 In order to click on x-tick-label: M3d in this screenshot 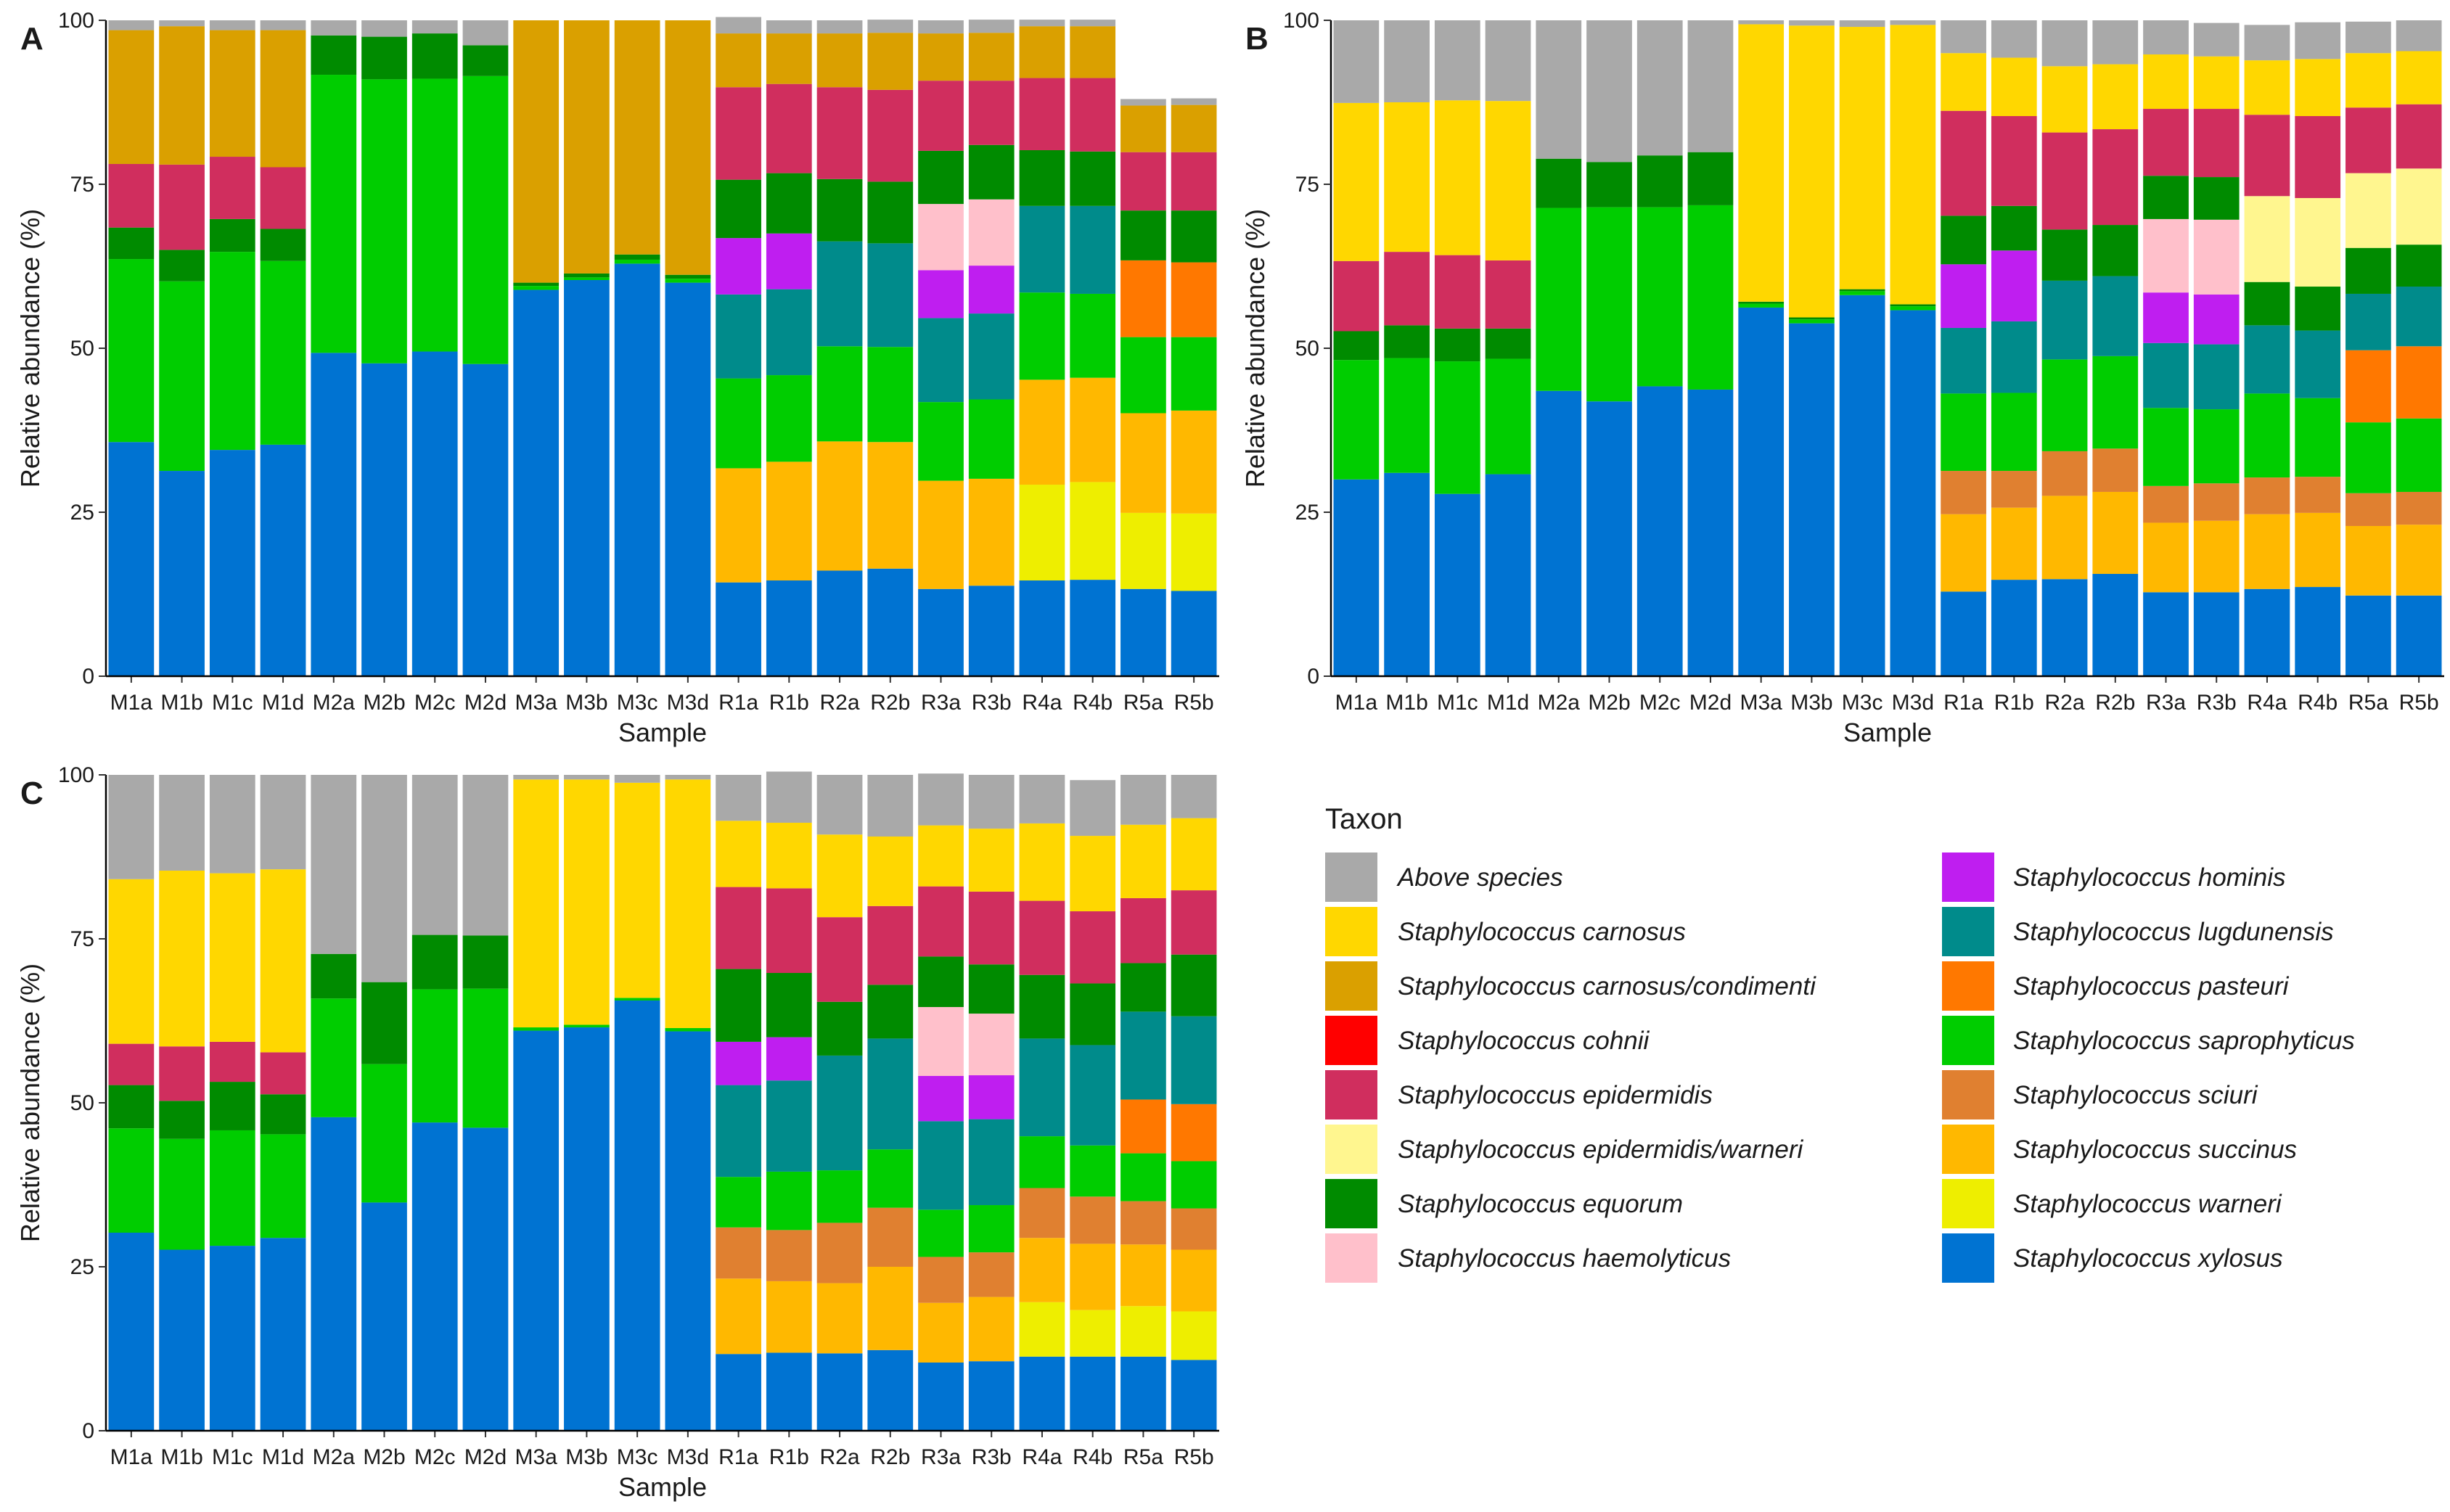, I will do `click(688, 1457)`.